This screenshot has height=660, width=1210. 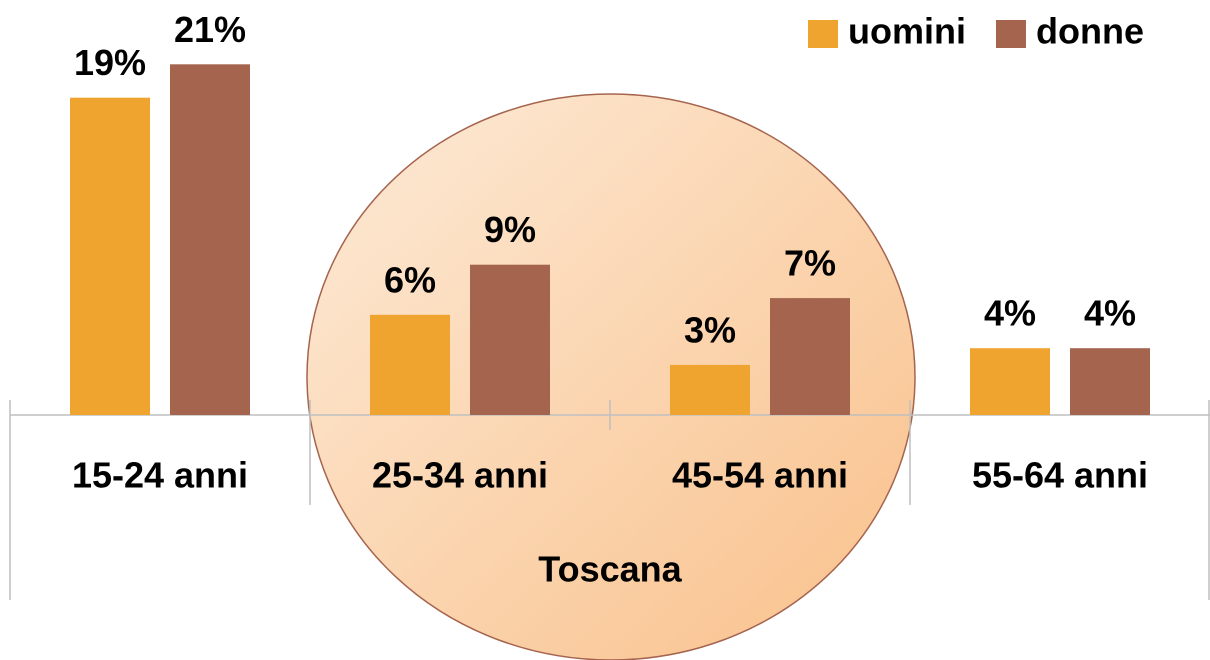 I want to click on data-label: 6%, so click(x=410, y=279).